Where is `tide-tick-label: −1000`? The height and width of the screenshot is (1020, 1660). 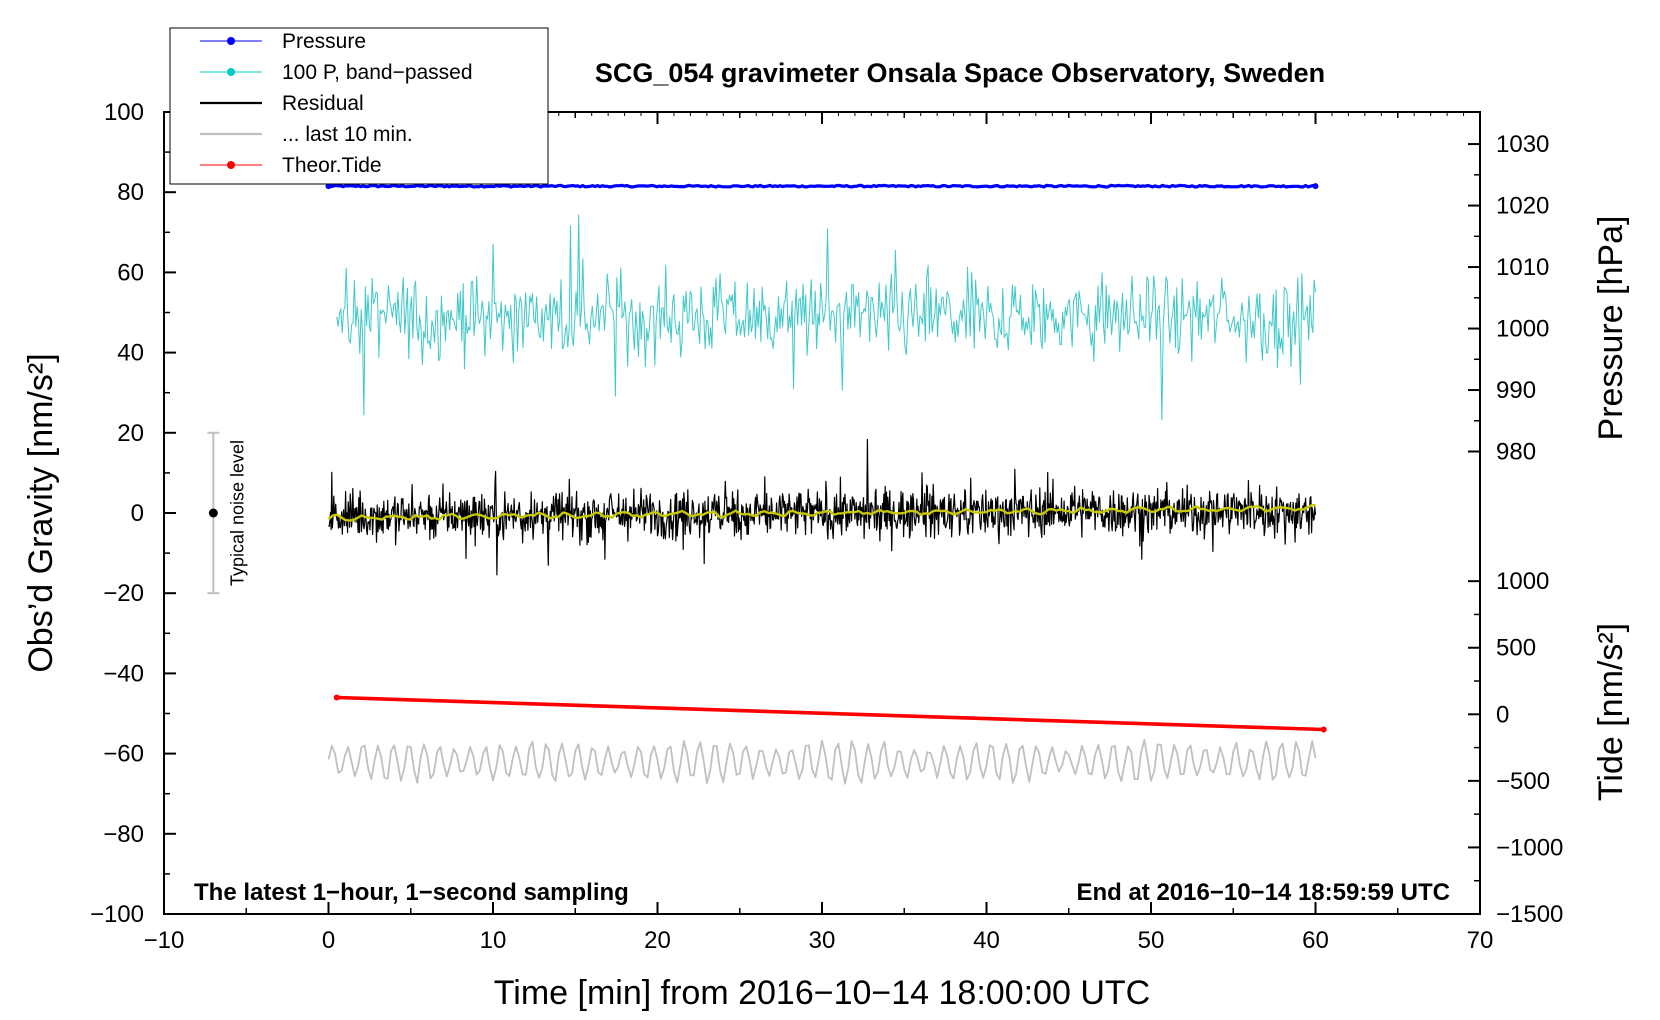 tide-tick-label: −1000 is located at coordinates (1529, 847).